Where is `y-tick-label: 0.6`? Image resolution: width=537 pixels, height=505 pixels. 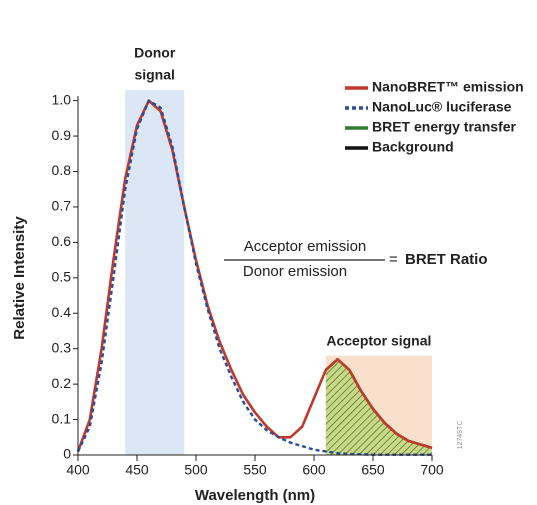
y-tick-label: 0.6 is located at coordinates (62, 241).